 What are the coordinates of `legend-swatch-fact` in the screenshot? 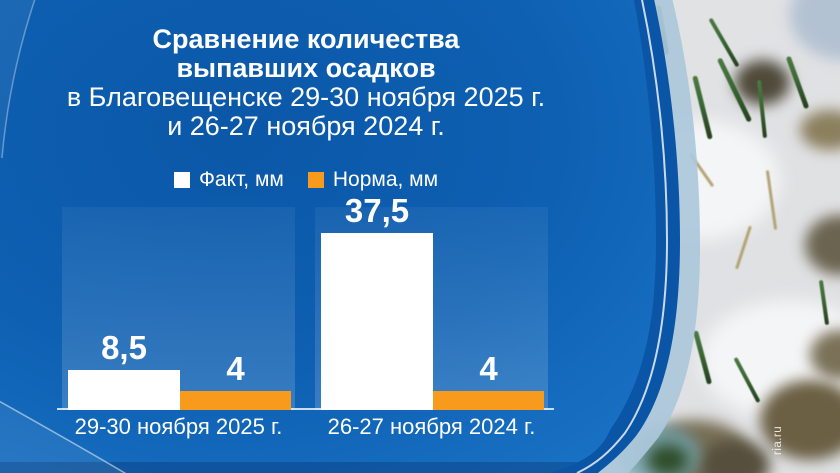 It's located at (181, 180).